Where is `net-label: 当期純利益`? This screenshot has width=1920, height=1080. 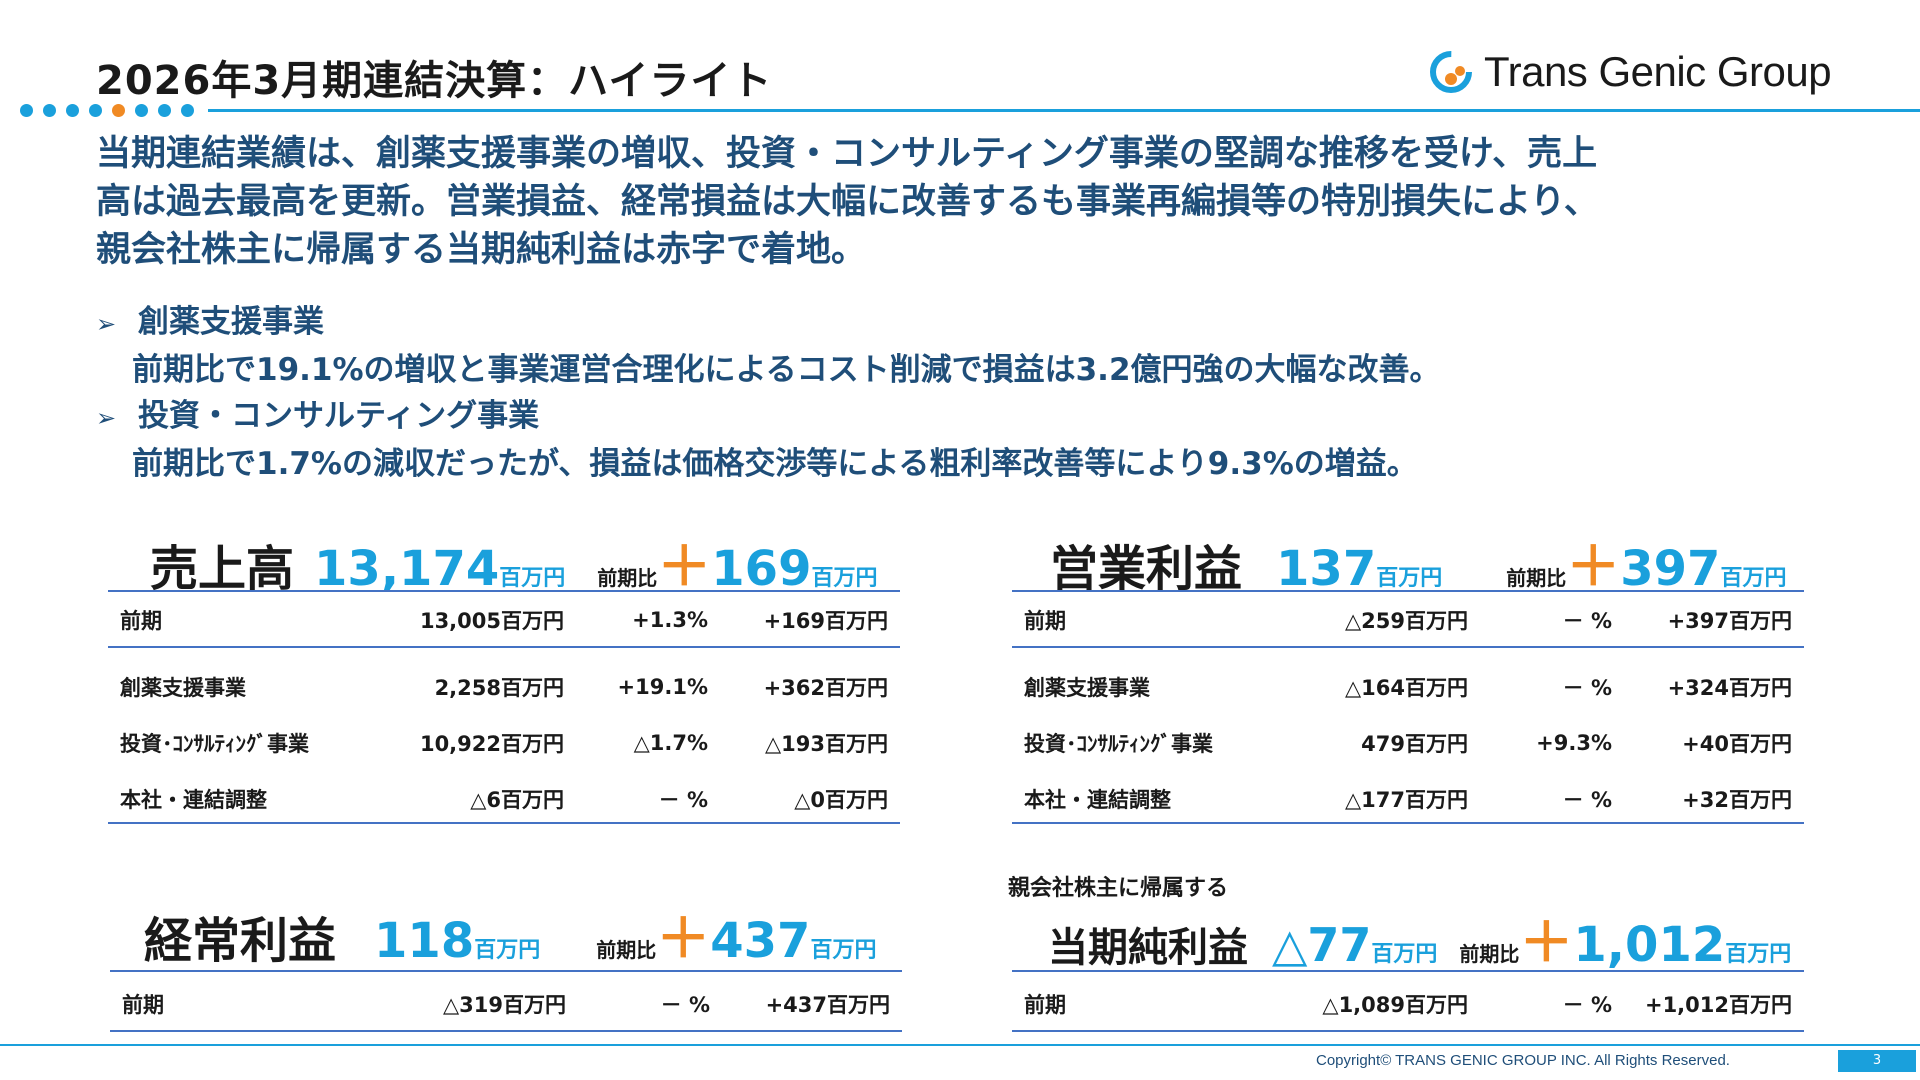 net-label: 当期純利益 is located at coordinates (1148, 948).